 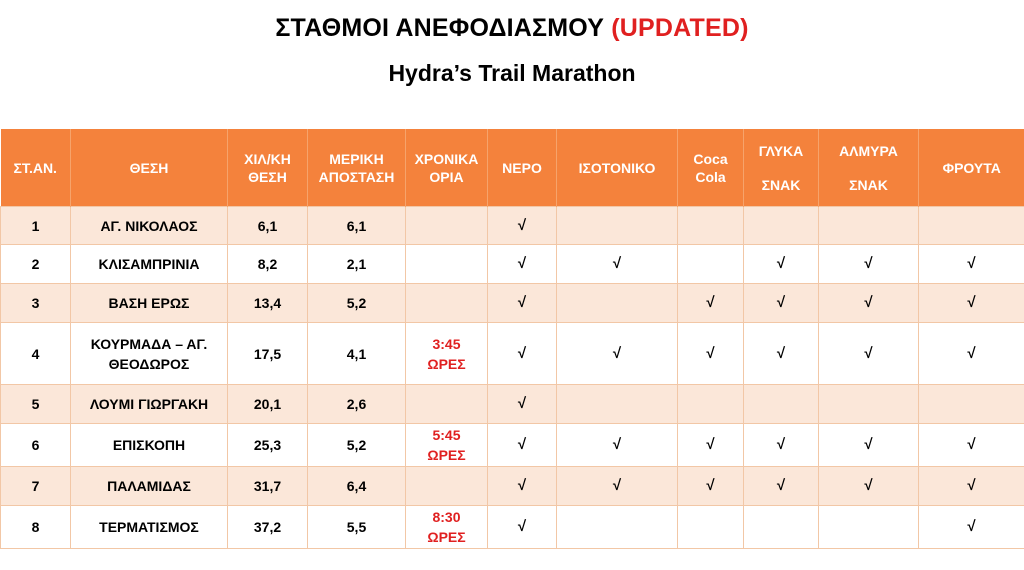 I want to click on page-title-main: ΣΤΑΘΜΟΙ ΑΝΕΦΟΔΙΑΣΜΟΥ, so click(x=440, y=28).